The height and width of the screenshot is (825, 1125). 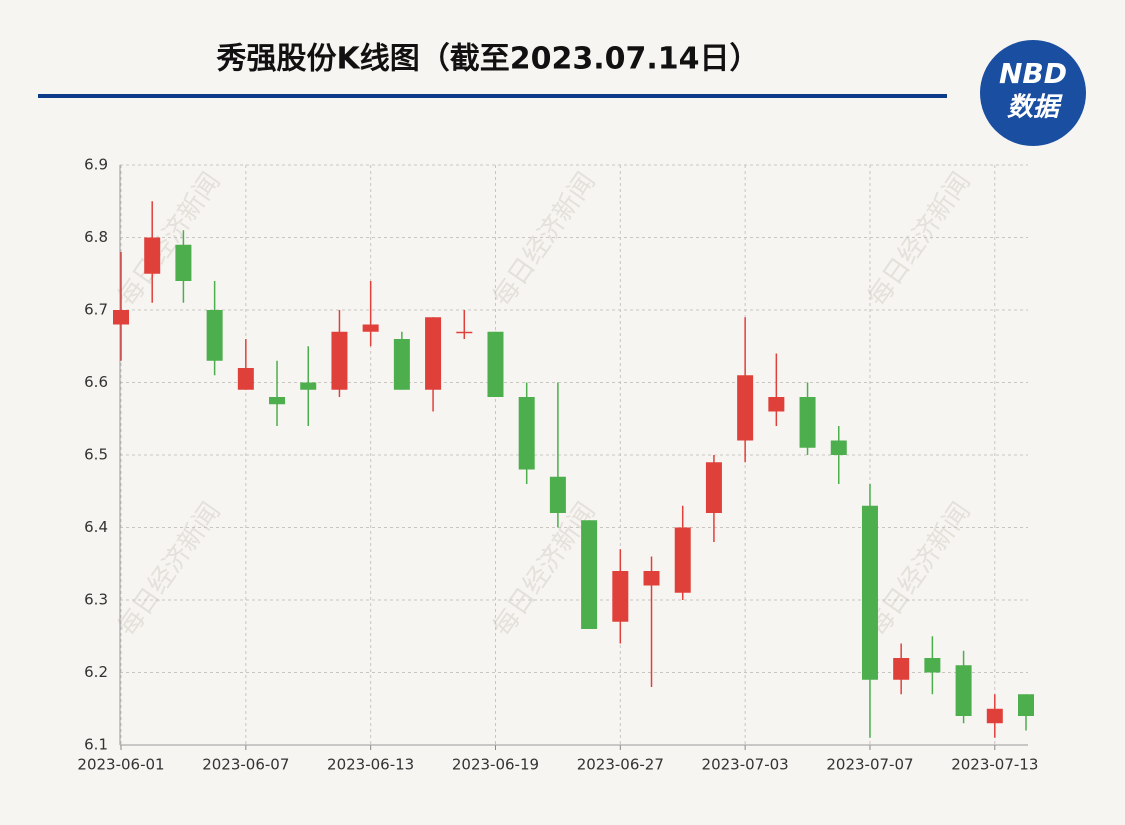 I want to click on logo-top: NBD, so click(x=1033, y=73).